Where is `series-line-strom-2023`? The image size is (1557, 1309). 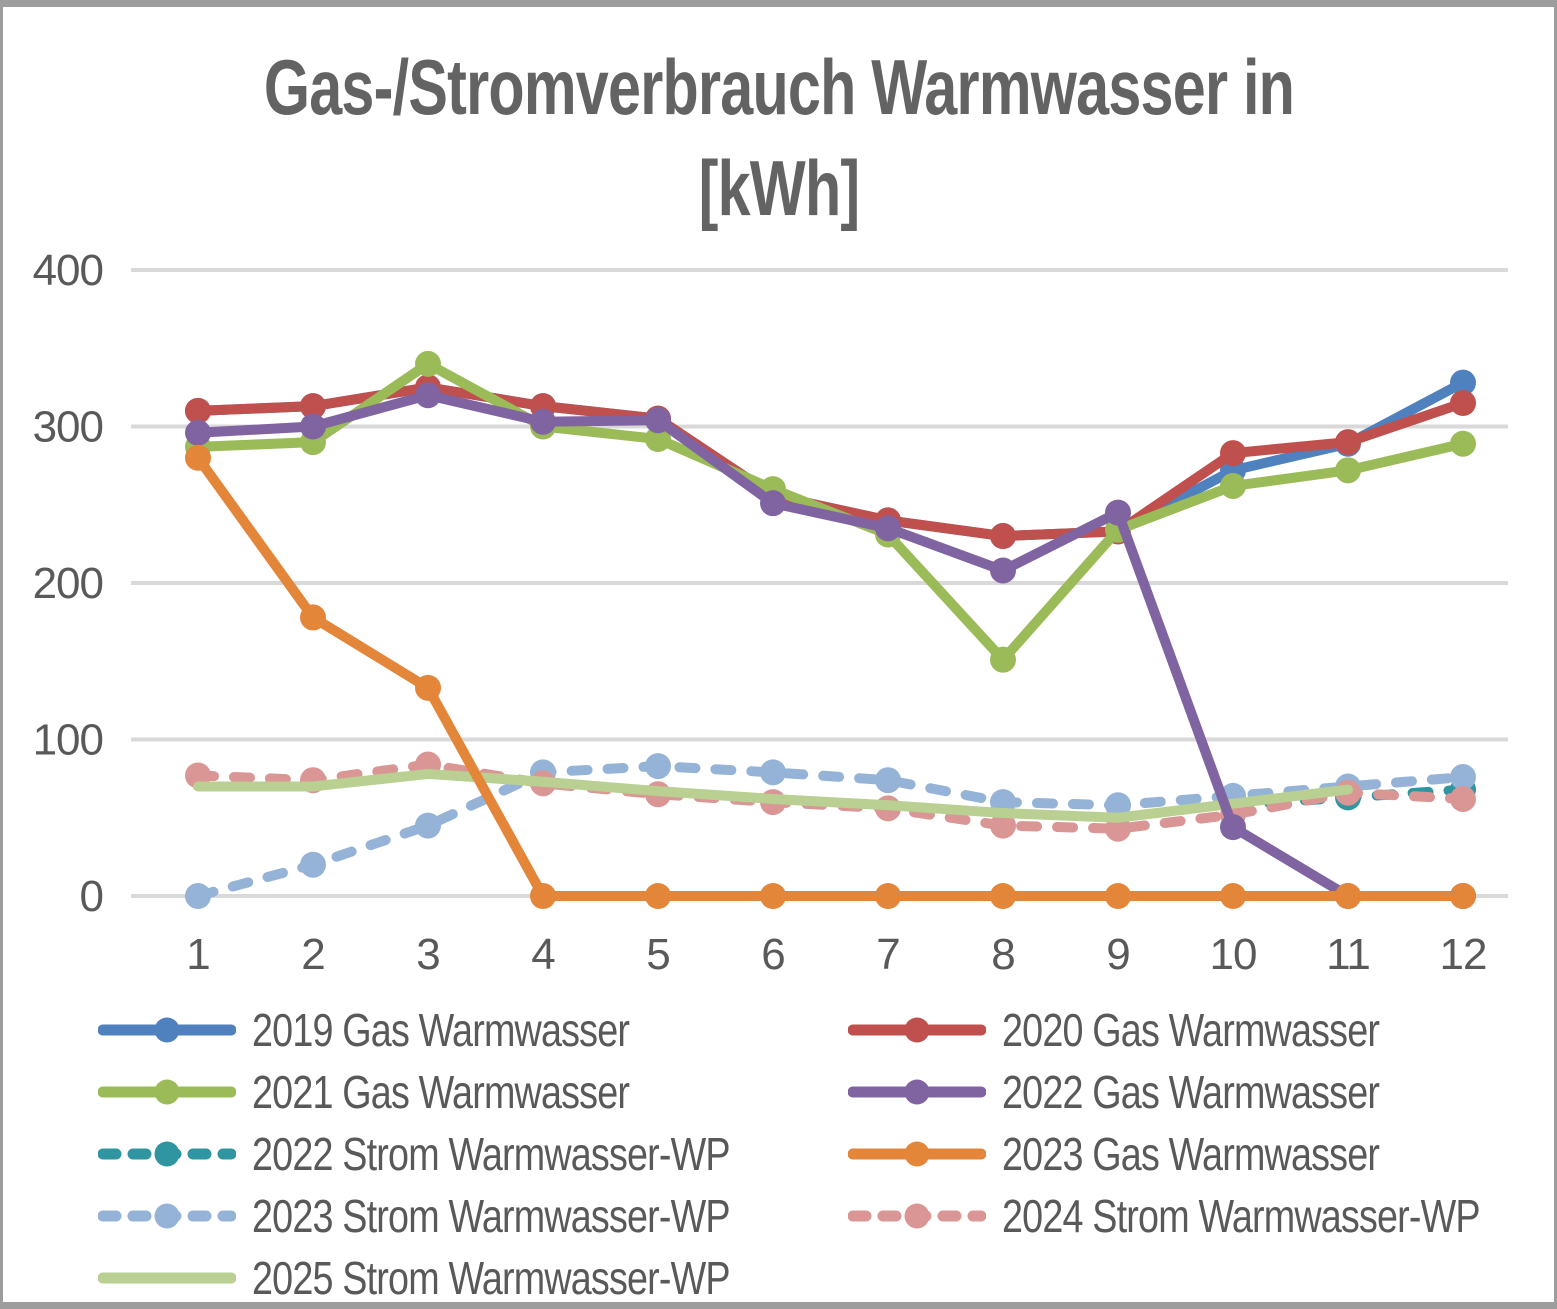
series-line-strom-2023 is located at coordinates (830, 831).